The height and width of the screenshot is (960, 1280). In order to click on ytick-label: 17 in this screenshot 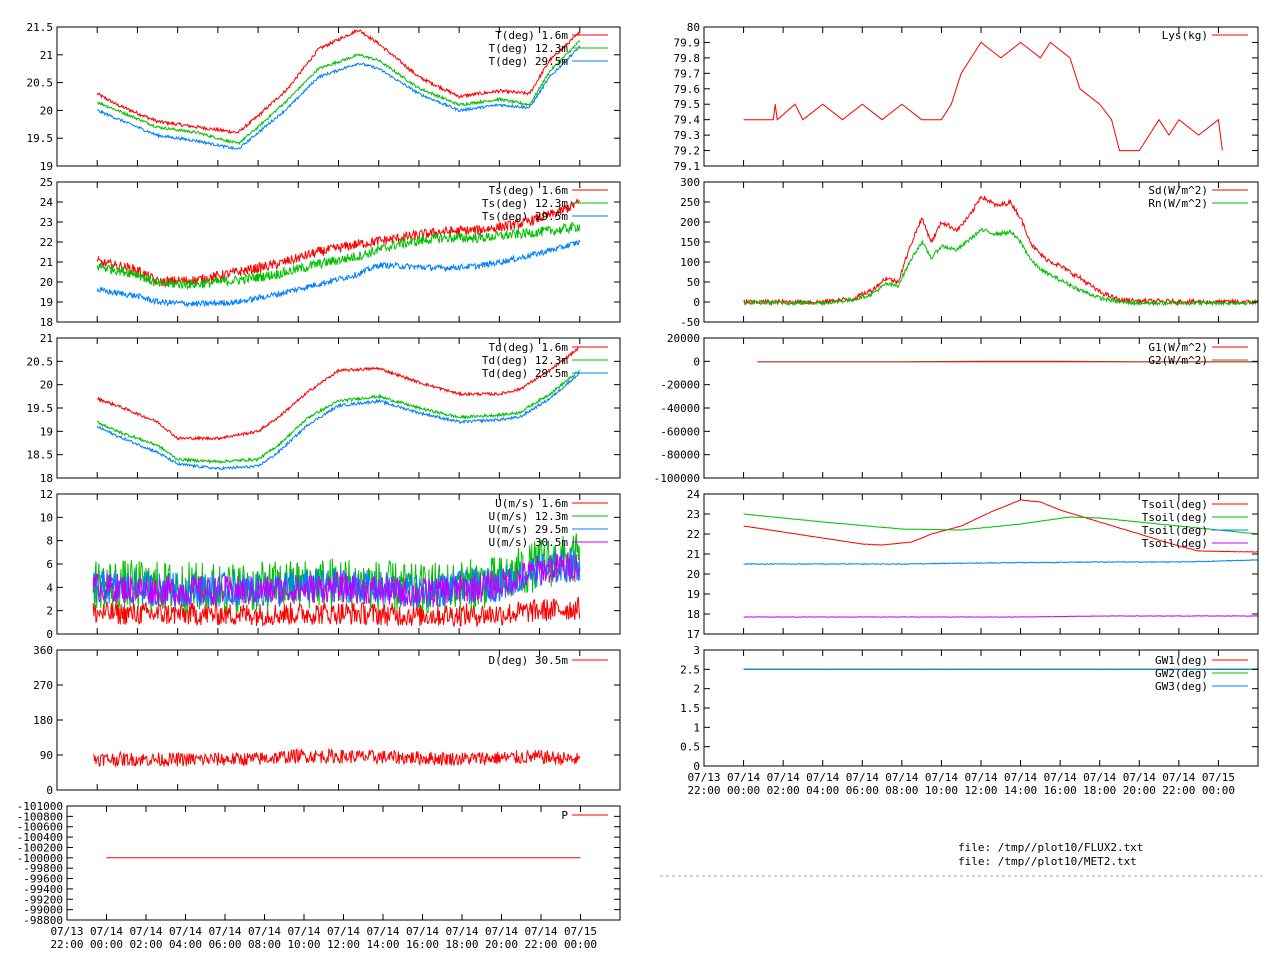, I will do `click(693, 634)`.